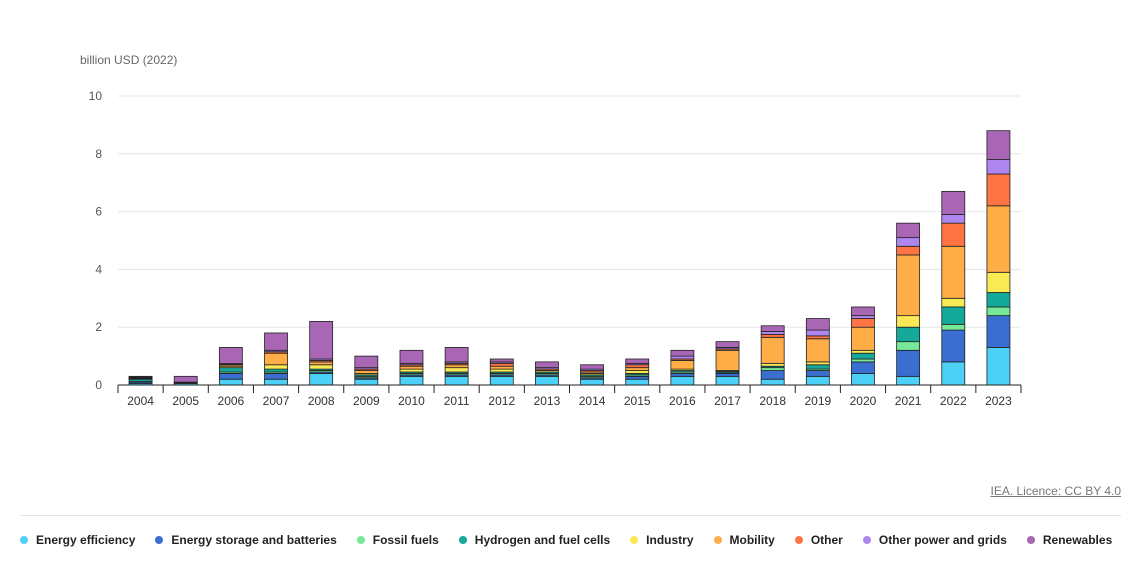 This screenshot has width=1135, height=583. I want to click on legend-item: Energy efficiency, so click(77, 539).